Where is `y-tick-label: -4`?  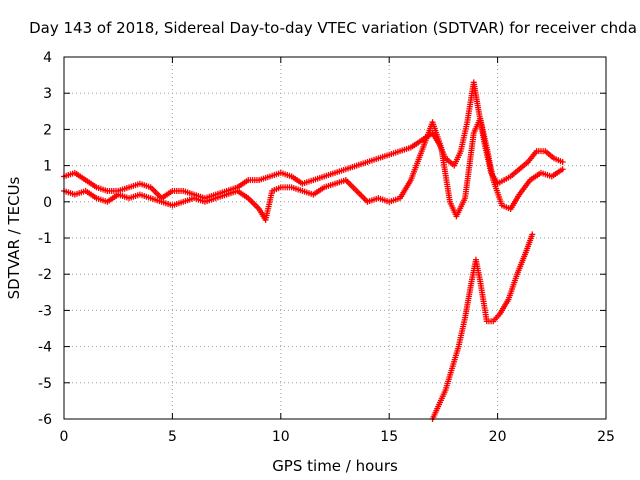 y-tick-label: -4 is located at coordinates (45, 348).